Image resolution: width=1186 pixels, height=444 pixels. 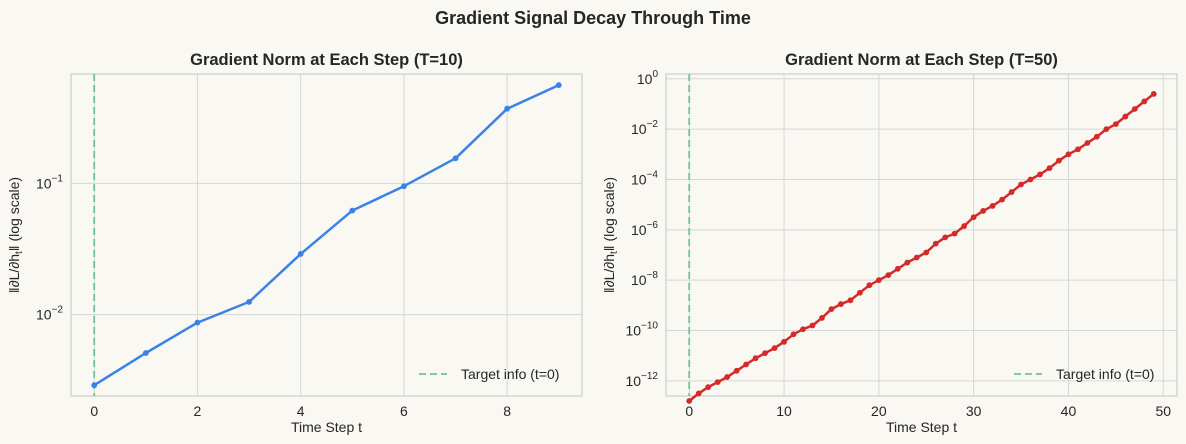 What do you see at coordinates (301, 411) in the screenshot?
I see `x-tick-label: 4` at bounding box center [301, 411].